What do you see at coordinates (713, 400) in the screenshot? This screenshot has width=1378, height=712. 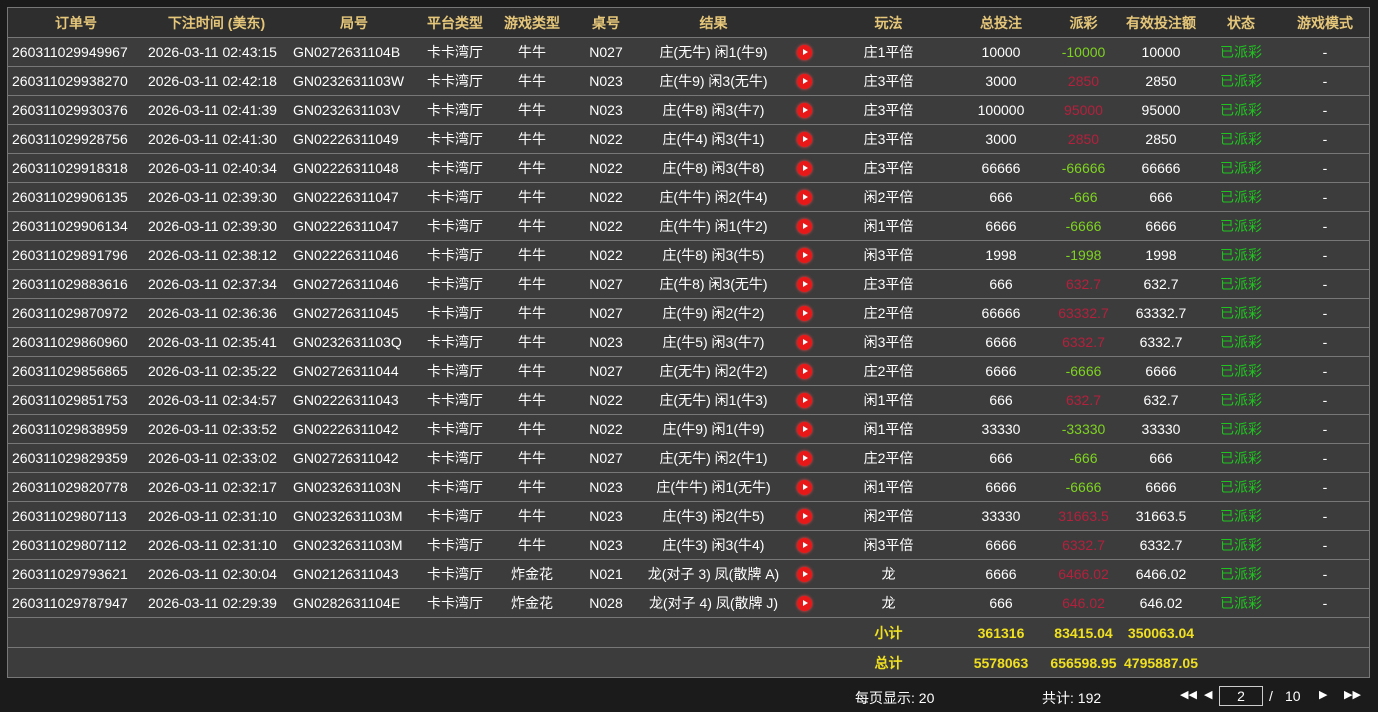 I see `result-cell: 庄(无牛) 闲1(牛3)` at bounding box center [713, 400].